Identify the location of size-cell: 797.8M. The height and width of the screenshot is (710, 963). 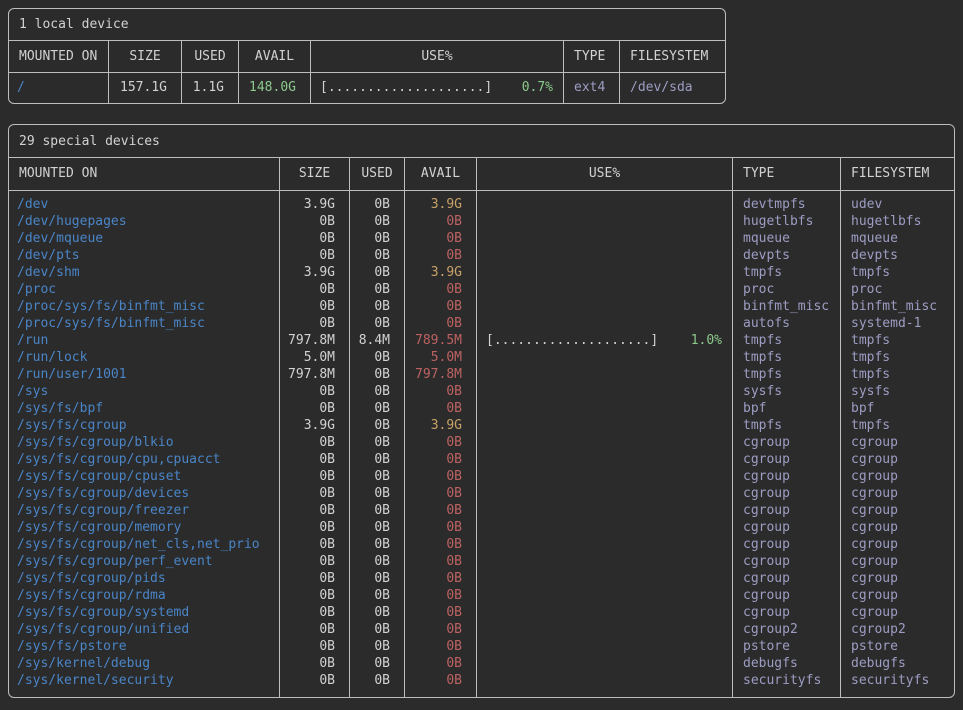
(315, 374).